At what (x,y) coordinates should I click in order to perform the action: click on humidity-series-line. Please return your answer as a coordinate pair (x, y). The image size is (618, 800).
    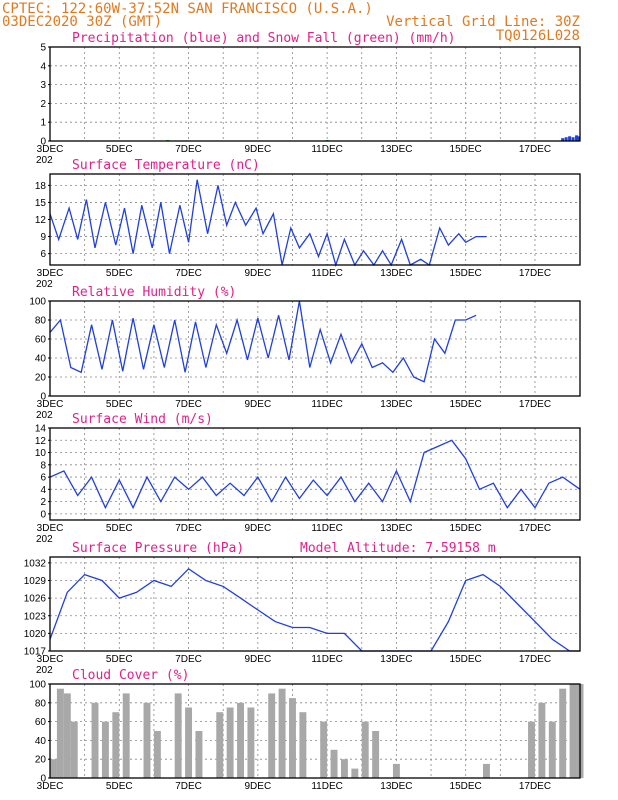
    Looking at the image, I should click on (263, 341).